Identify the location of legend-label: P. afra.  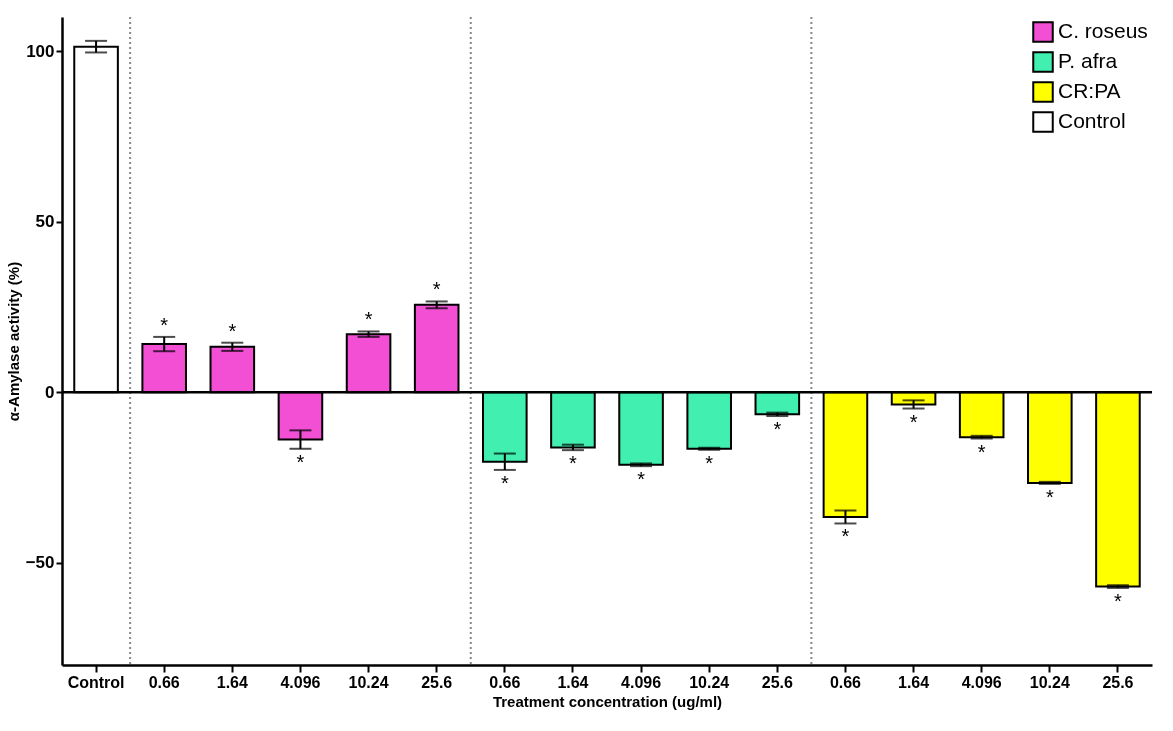
(1088, 60).